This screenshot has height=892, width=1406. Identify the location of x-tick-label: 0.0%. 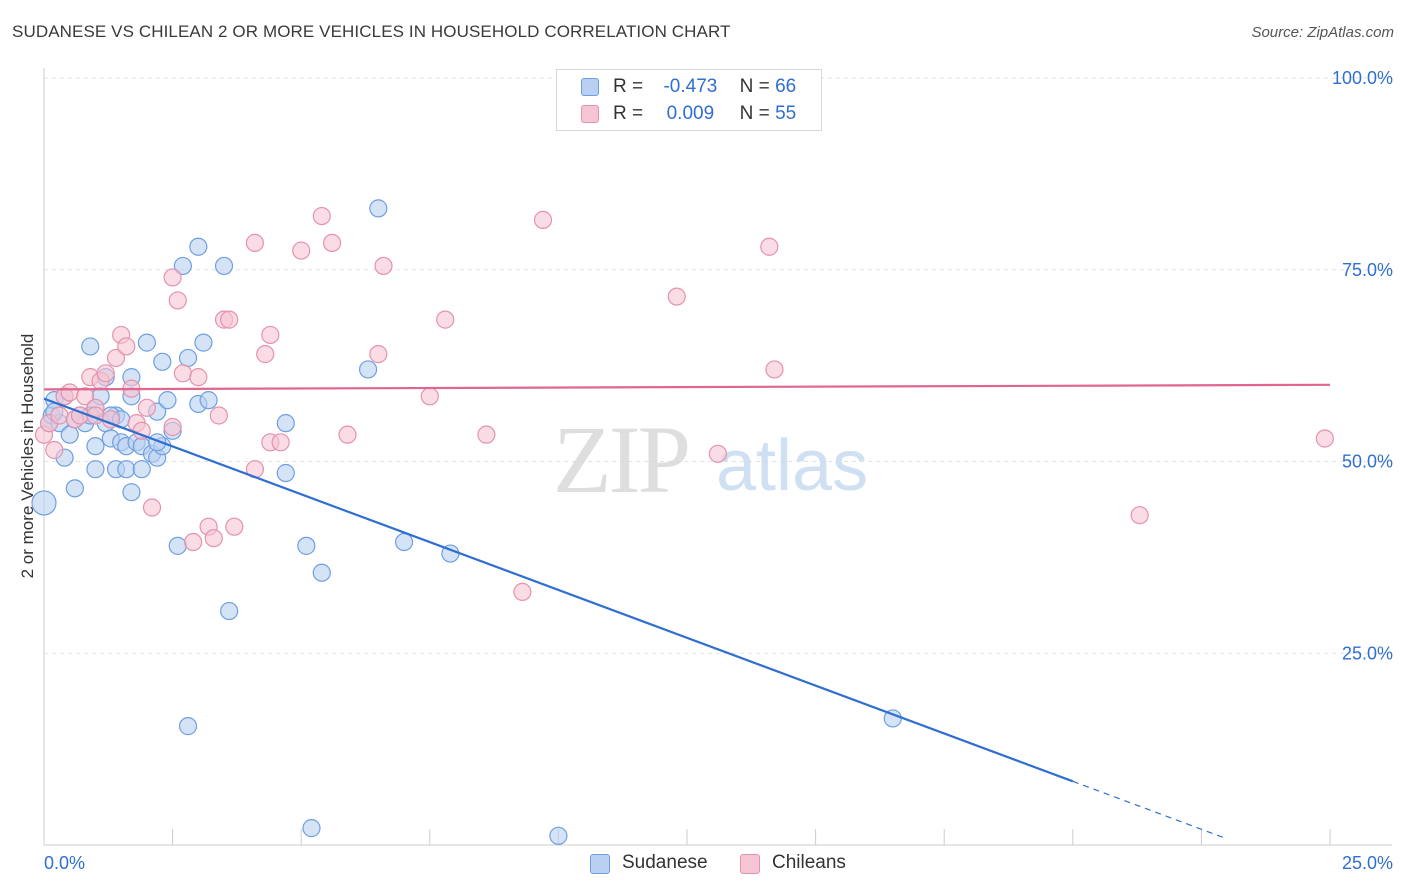
(64, 863).